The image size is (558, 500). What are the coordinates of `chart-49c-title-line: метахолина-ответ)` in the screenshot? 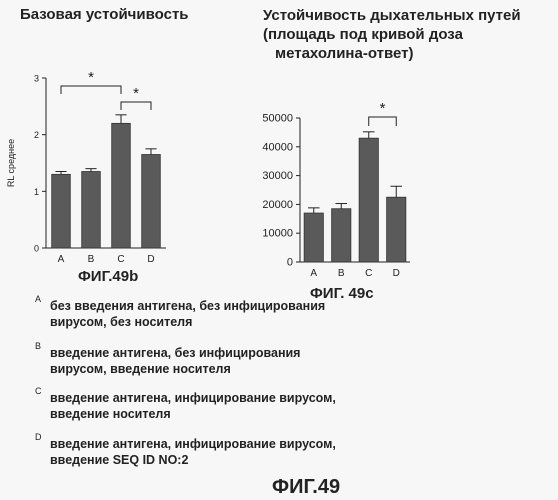 It's located at (392, 53).